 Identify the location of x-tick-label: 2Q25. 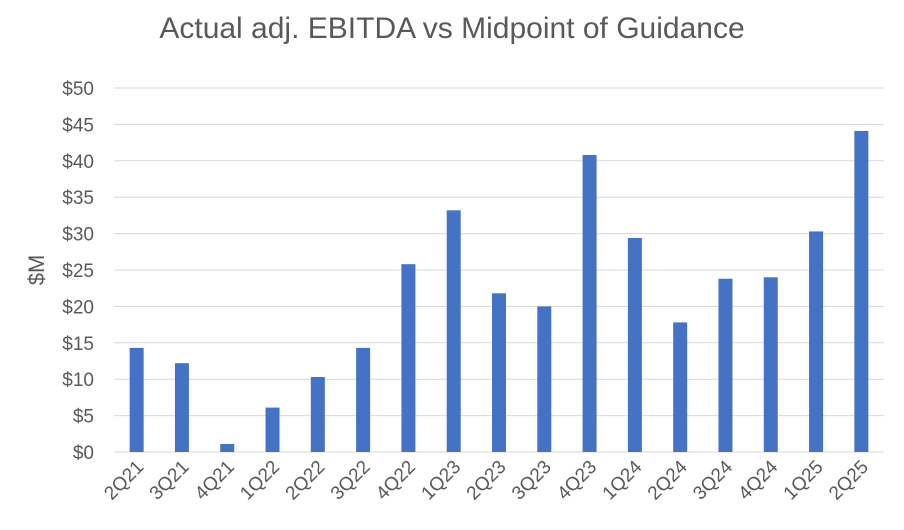
(849, 481).